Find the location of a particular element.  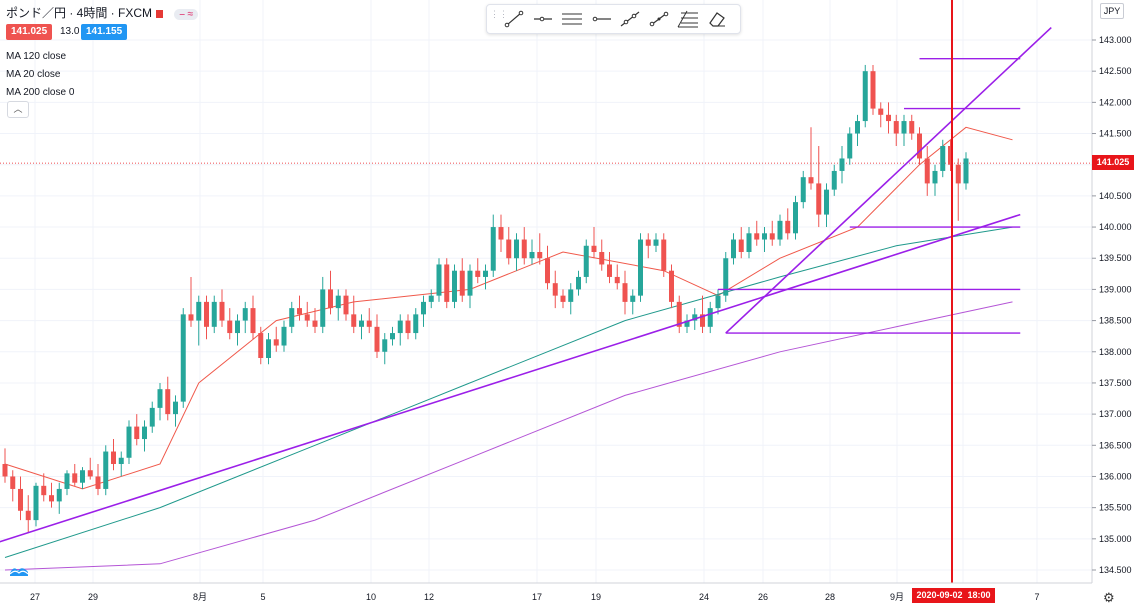

y-tick-label: 134.500 is located at coordinates (1115, 570).